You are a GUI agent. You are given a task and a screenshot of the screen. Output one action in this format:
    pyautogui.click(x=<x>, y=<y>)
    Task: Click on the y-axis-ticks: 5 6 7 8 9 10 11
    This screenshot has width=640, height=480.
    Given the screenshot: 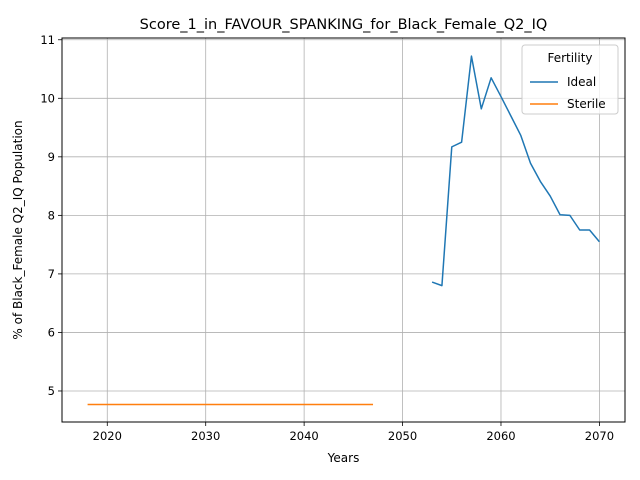 What is the action you would take?
    pyautogui.click(x=51, y=215)
    